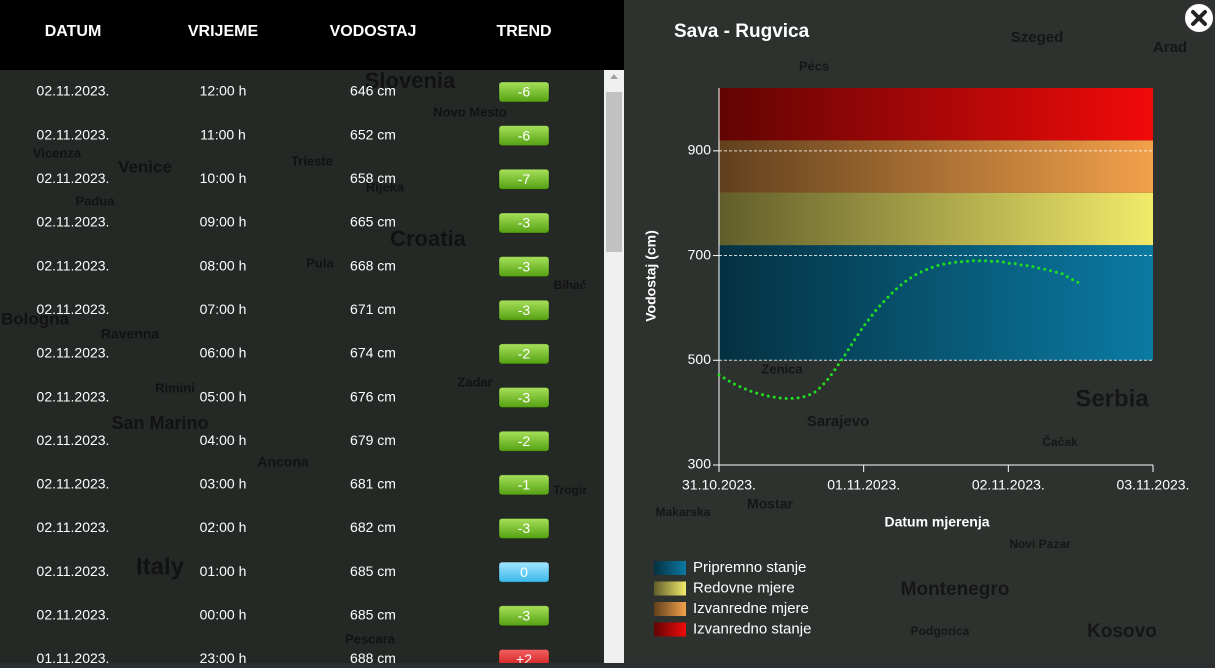  I want to click on map-label: Rijeka, so click(385, 186).